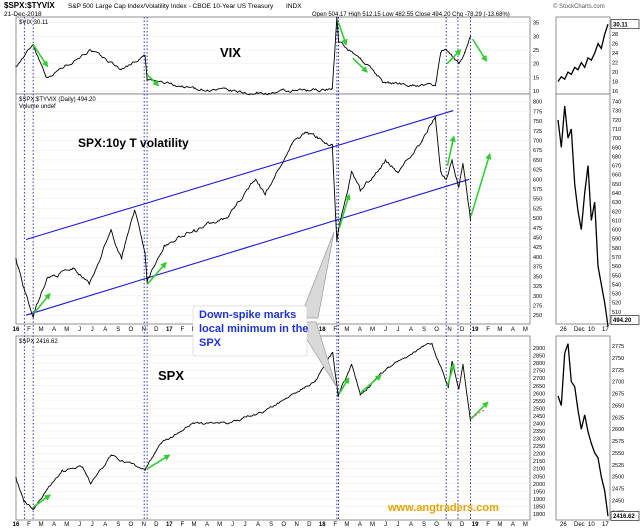 The width and height of the screenshot is (640, 528). What do you see at coordinates (618, 359) in the screenshot?
I see `inset-y-tick-label: 2750` at bounding box center [618, 359].